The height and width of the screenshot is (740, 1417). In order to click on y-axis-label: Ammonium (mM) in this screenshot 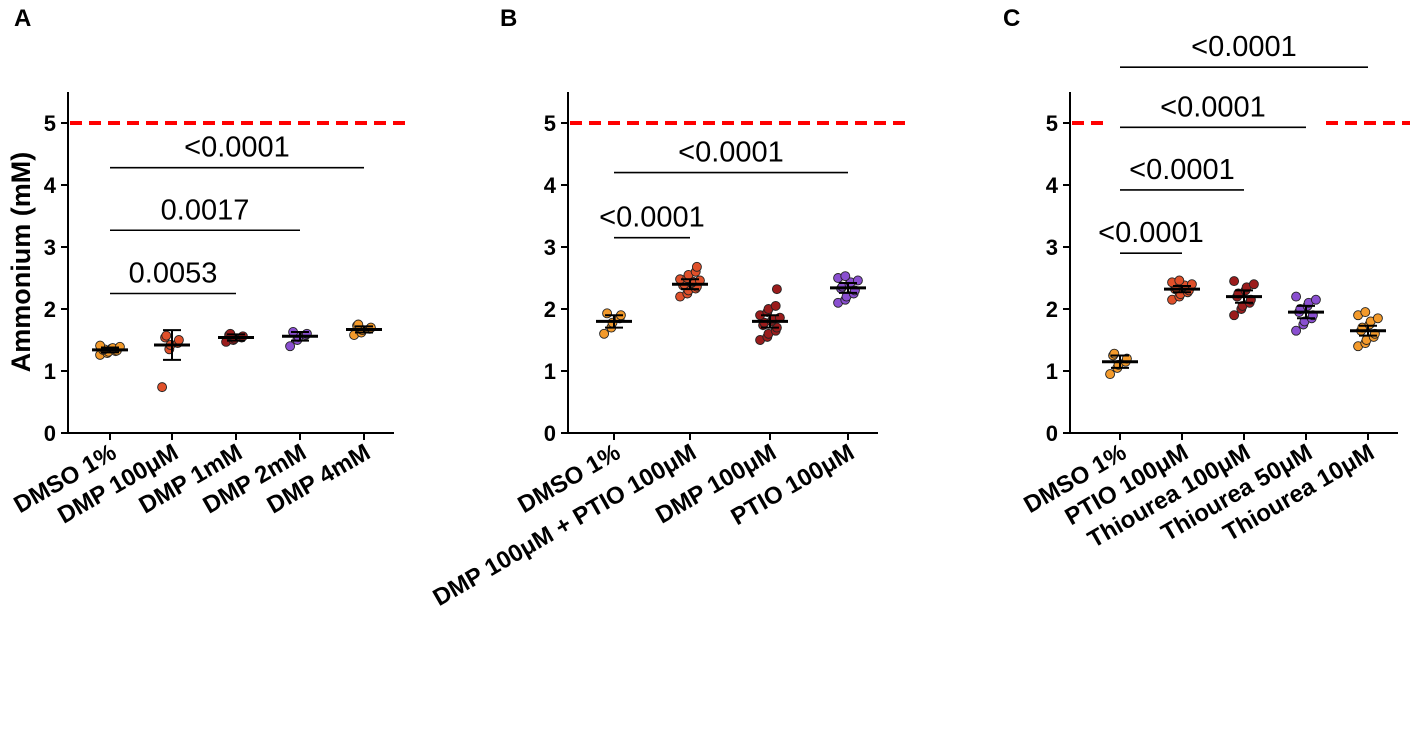, I will do `click(21, 262)`.